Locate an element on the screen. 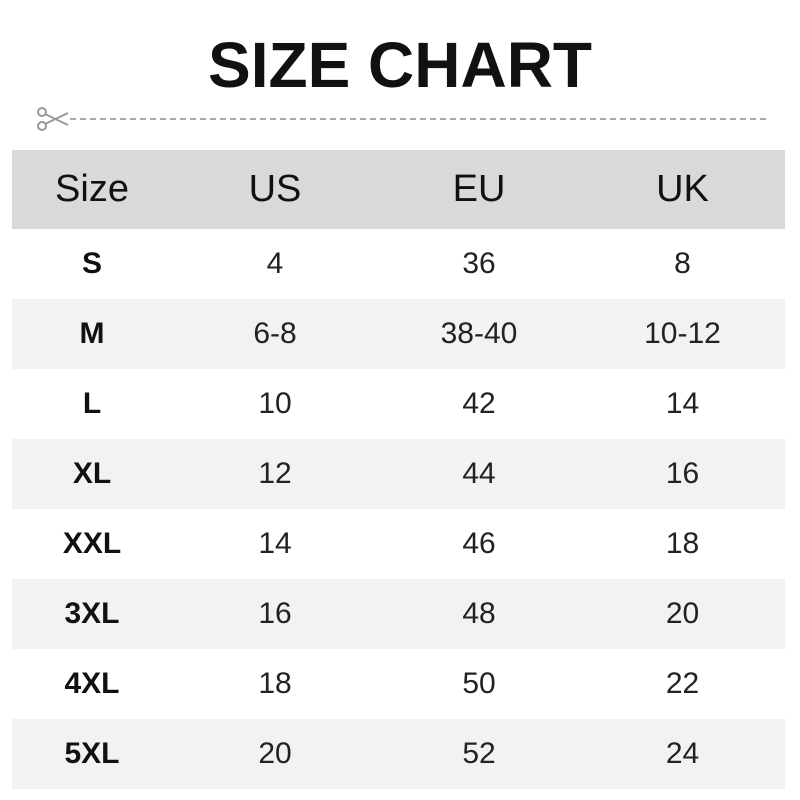 This screenshot has height=800, width=800. cell-size: S is located at coordinates (91, 263).